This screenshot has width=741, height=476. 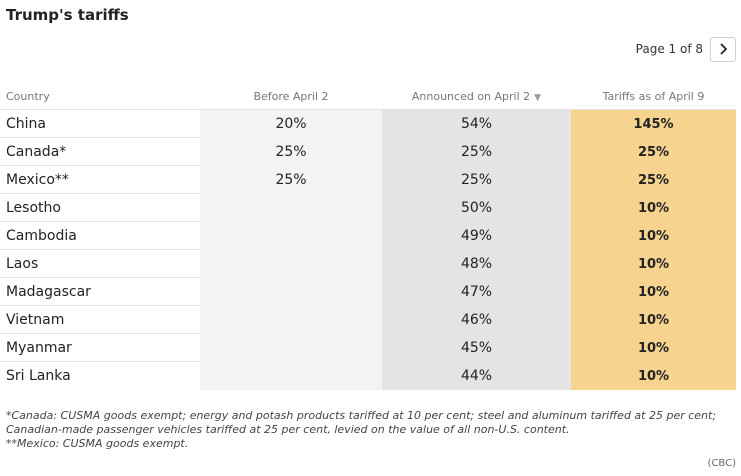 What do you see at coordinates (100, 292) in the screenshot?
I see `cell-country: Madagascar` at bounding box center [100, 292].